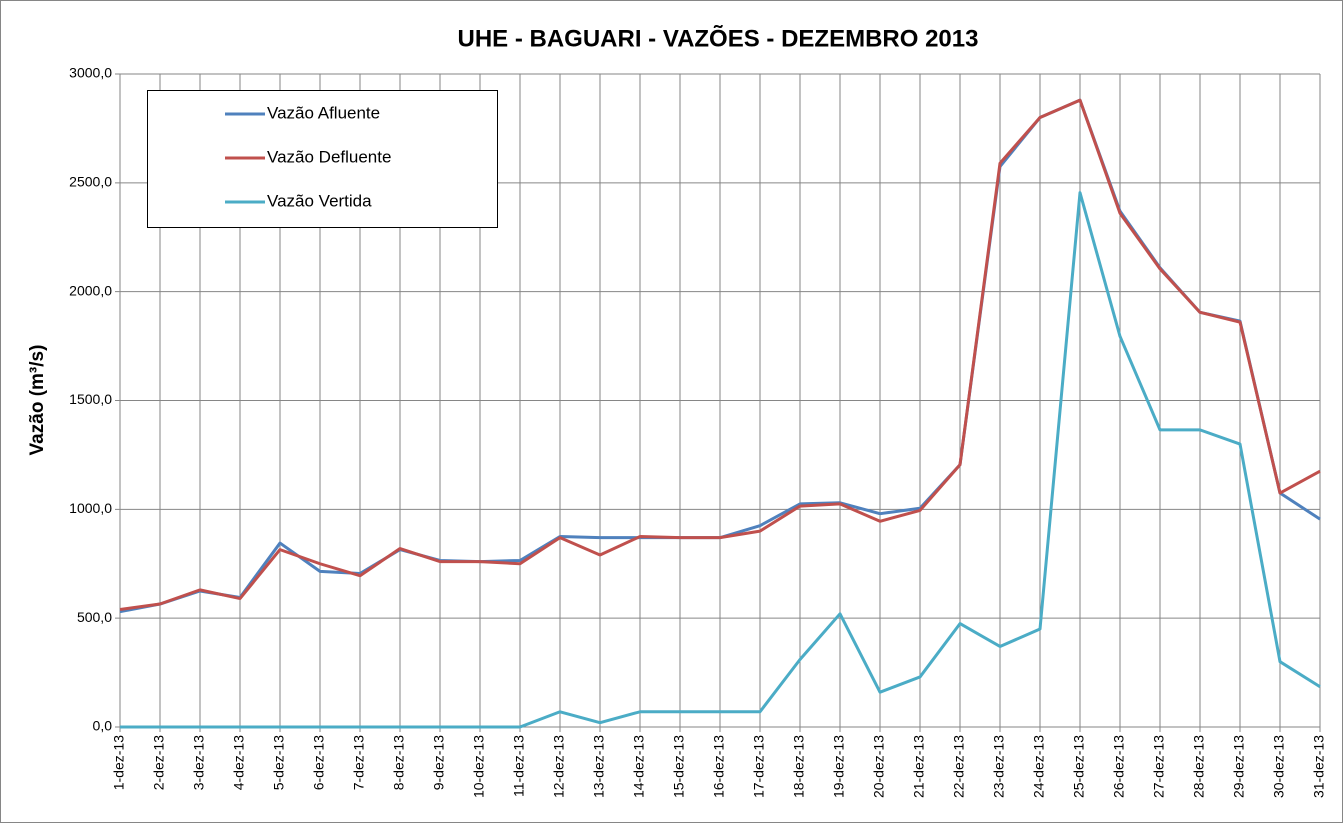  Describe the element at coordinates (359, 762) in the screenshot. I see `x-tick-label: 7-dez-13` at that location.